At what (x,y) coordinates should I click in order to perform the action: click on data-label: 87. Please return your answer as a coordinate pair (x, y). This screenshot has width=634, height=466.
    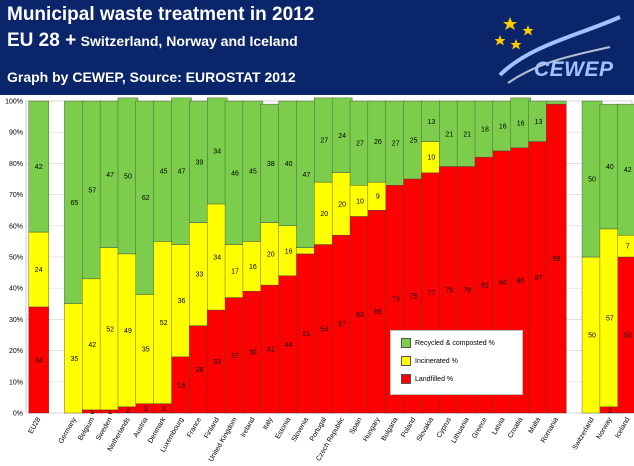
    Looking at the image, I should click on (539, 278).